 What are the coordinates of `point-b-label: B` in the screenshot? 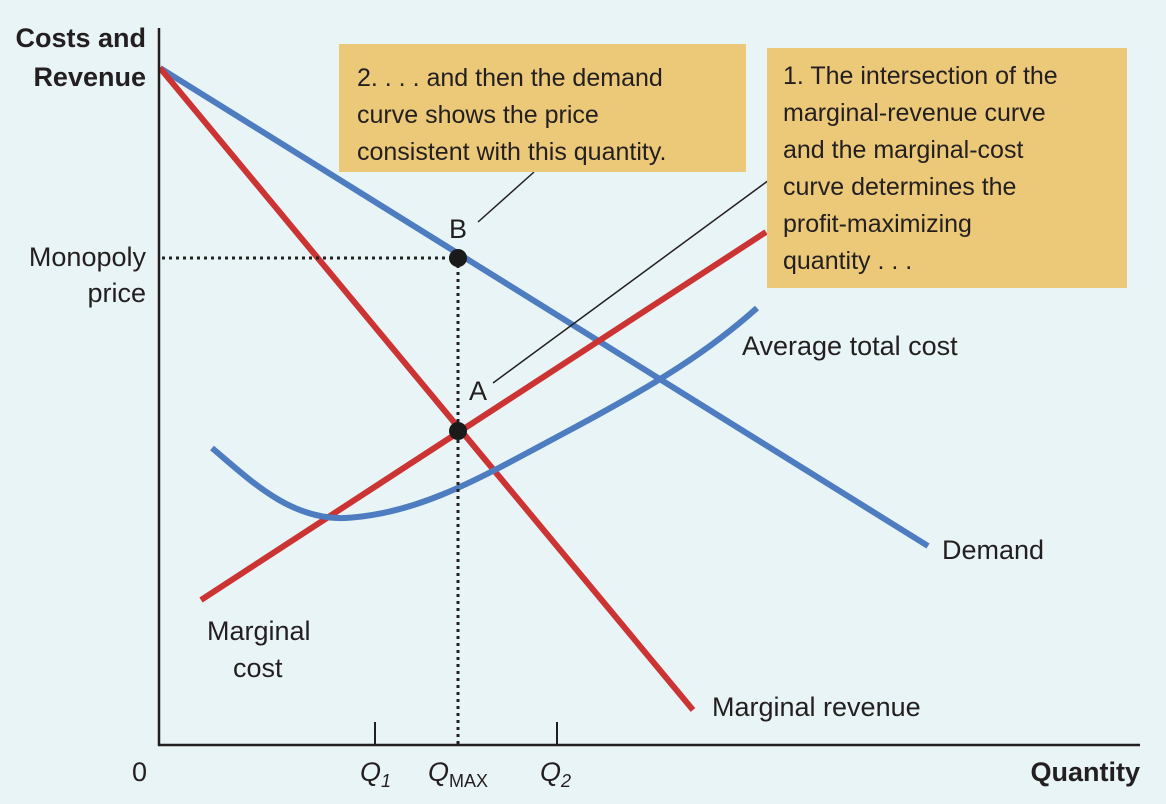 It's located at (458, 229).